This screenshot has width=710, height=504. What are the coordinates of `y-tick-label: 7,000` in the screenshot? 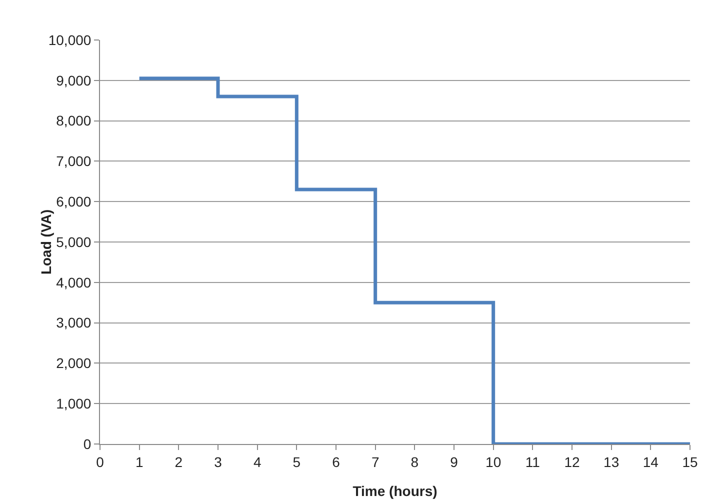 It's located at (74, 161).